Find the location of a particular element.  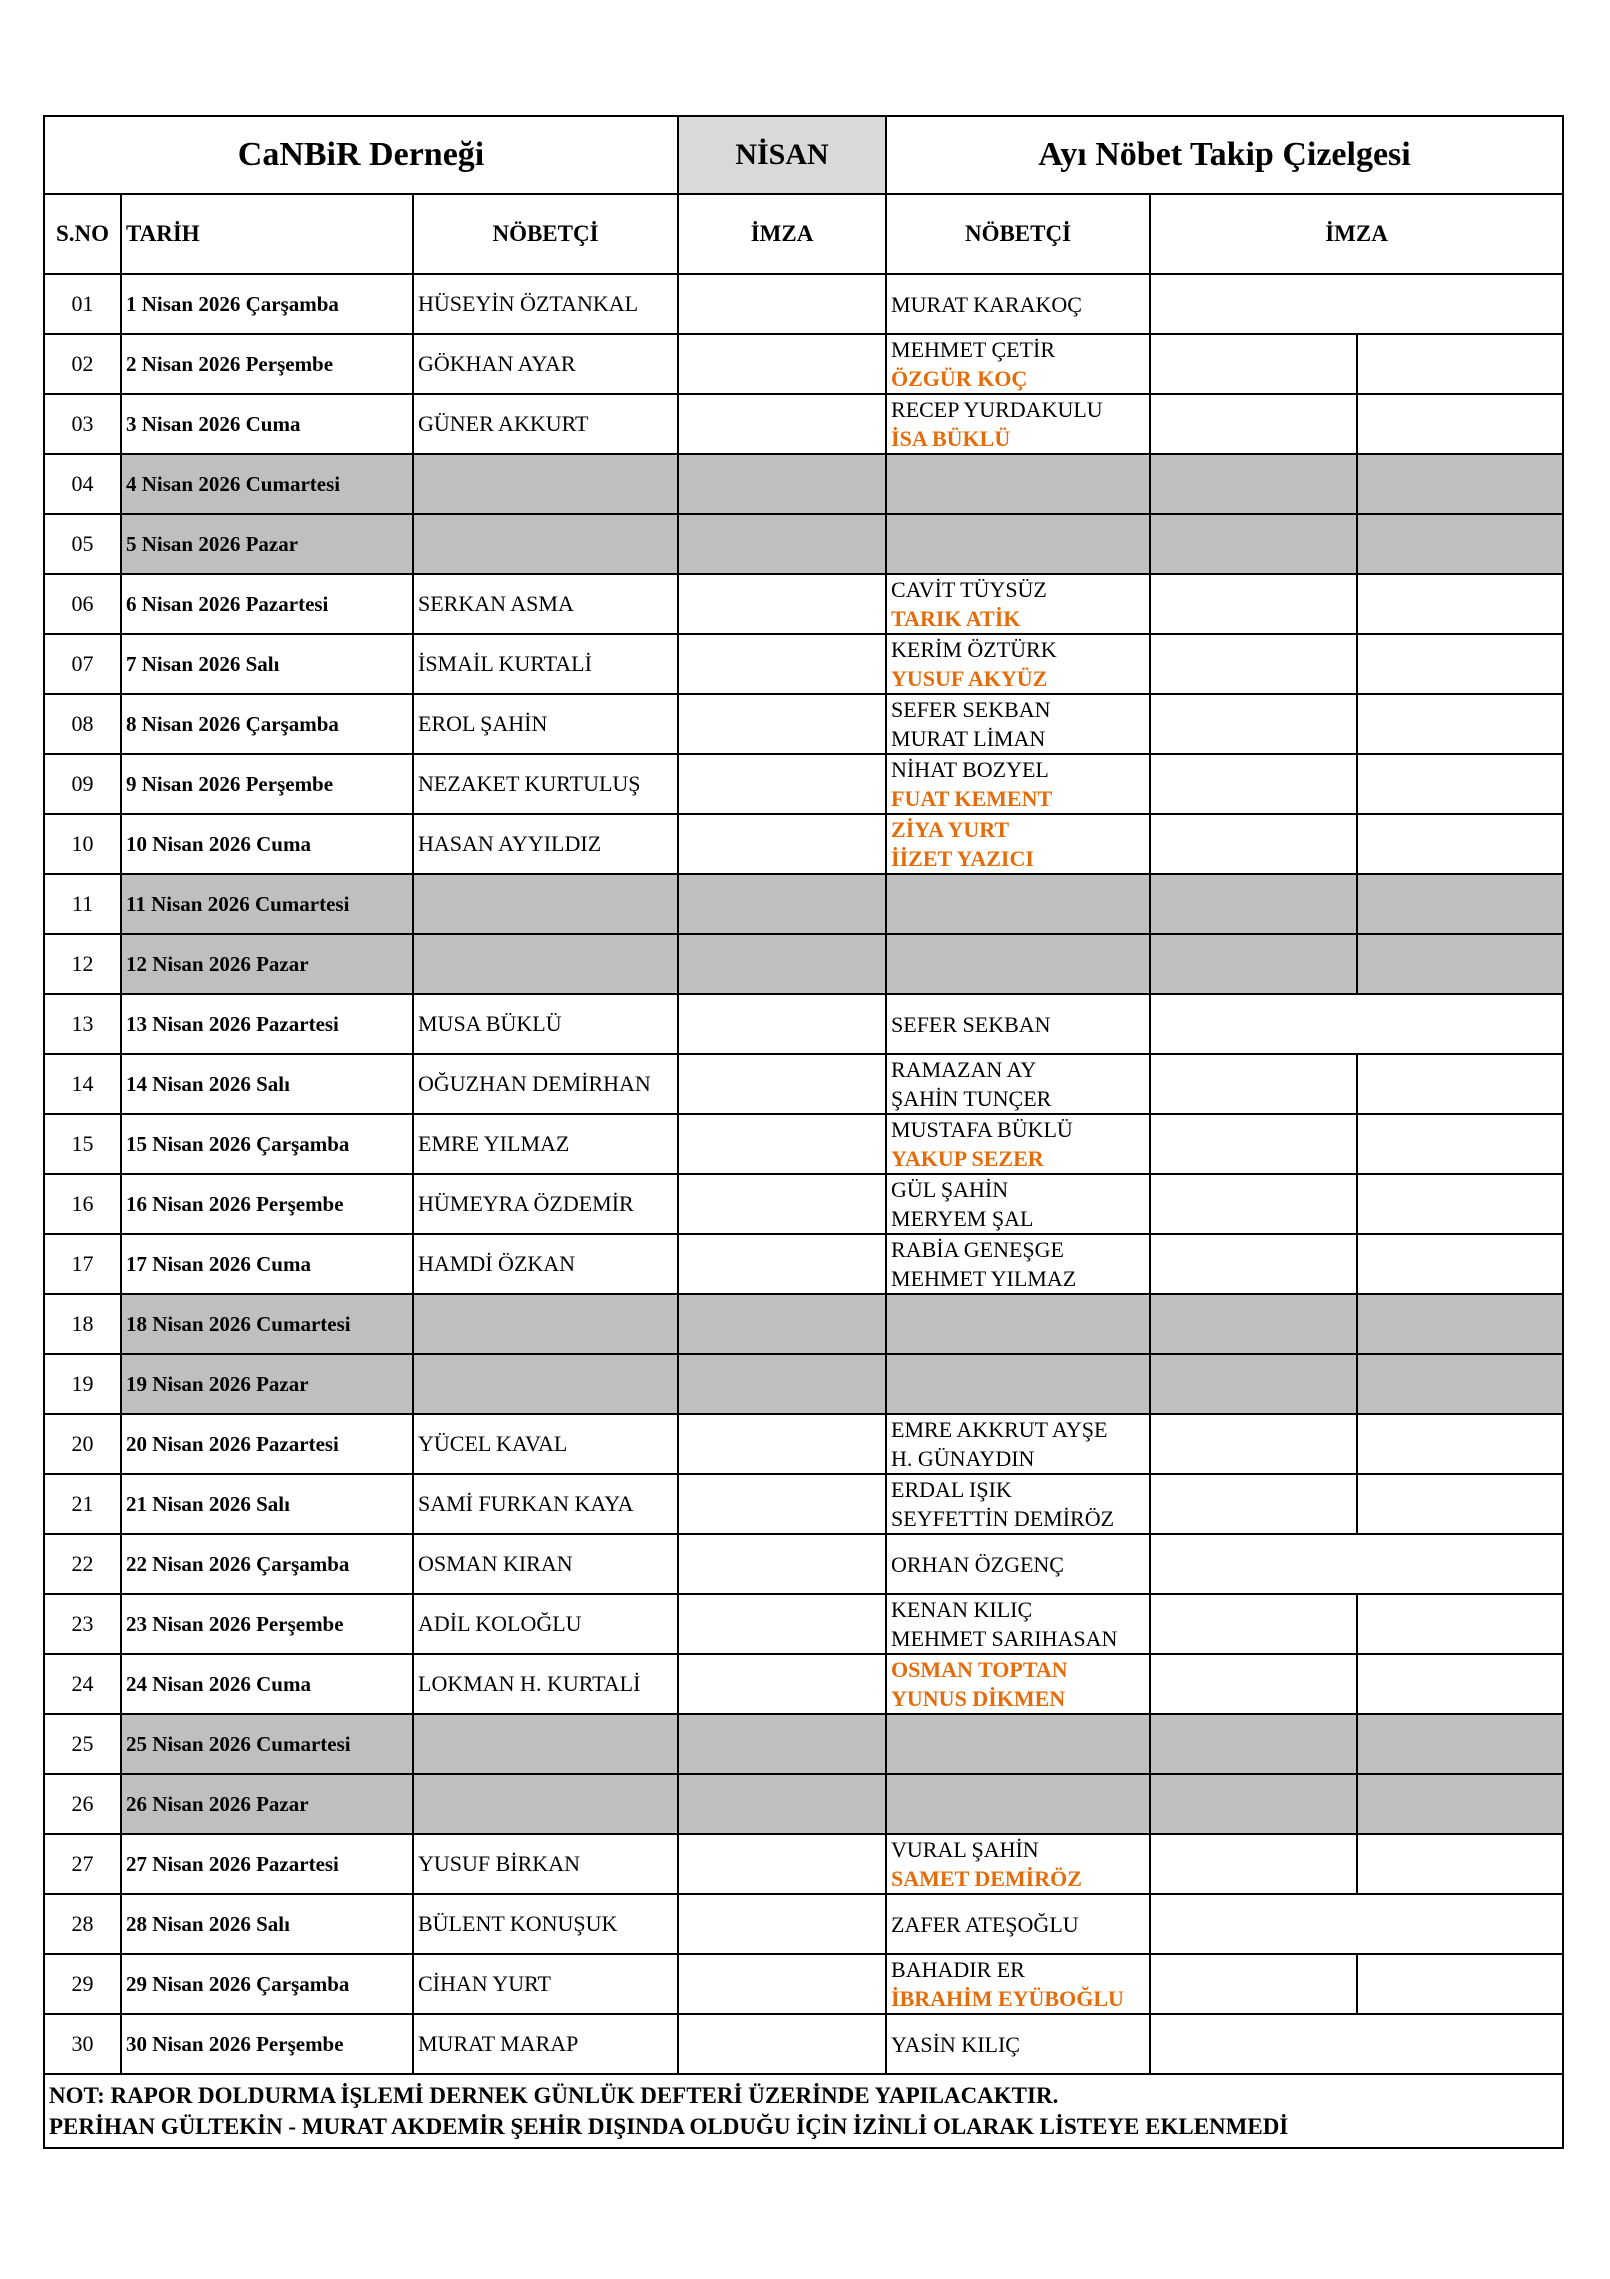

table-row: 26 26 Nisan 2026 Pazar is located at coordinates (804, 1804).